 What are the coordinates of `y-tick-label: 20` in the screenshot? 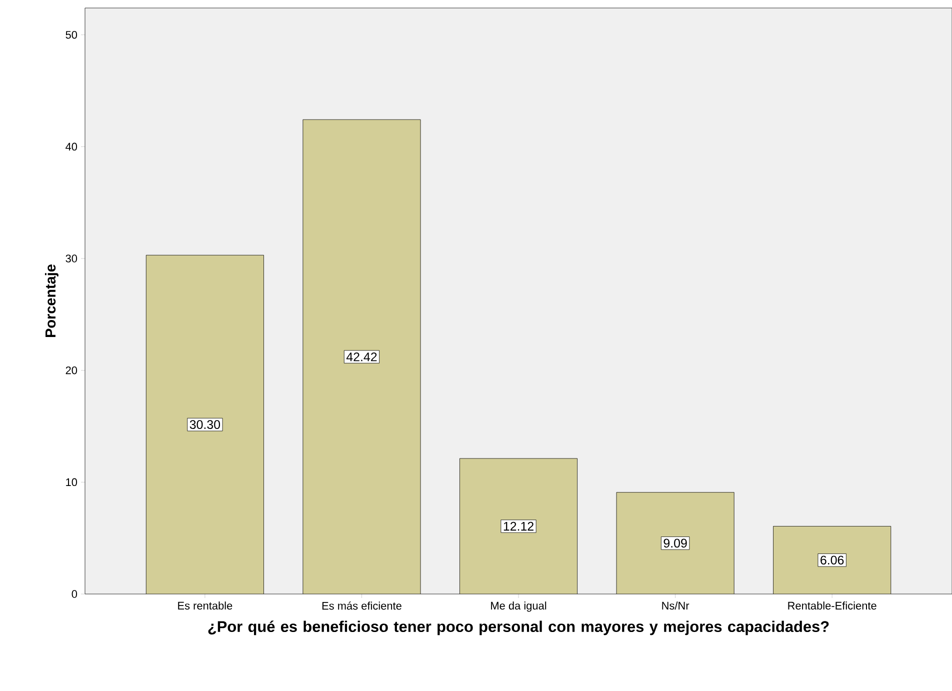 It's located at (72, 370).